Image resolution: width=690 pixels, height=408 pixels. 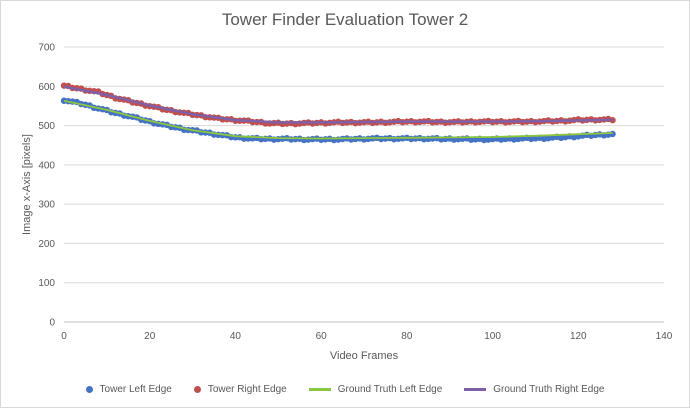 What do you see at coordinates (46, 283) in the screenshot?
I see `y-tick-label: 100` at bounding box center [46, 283].